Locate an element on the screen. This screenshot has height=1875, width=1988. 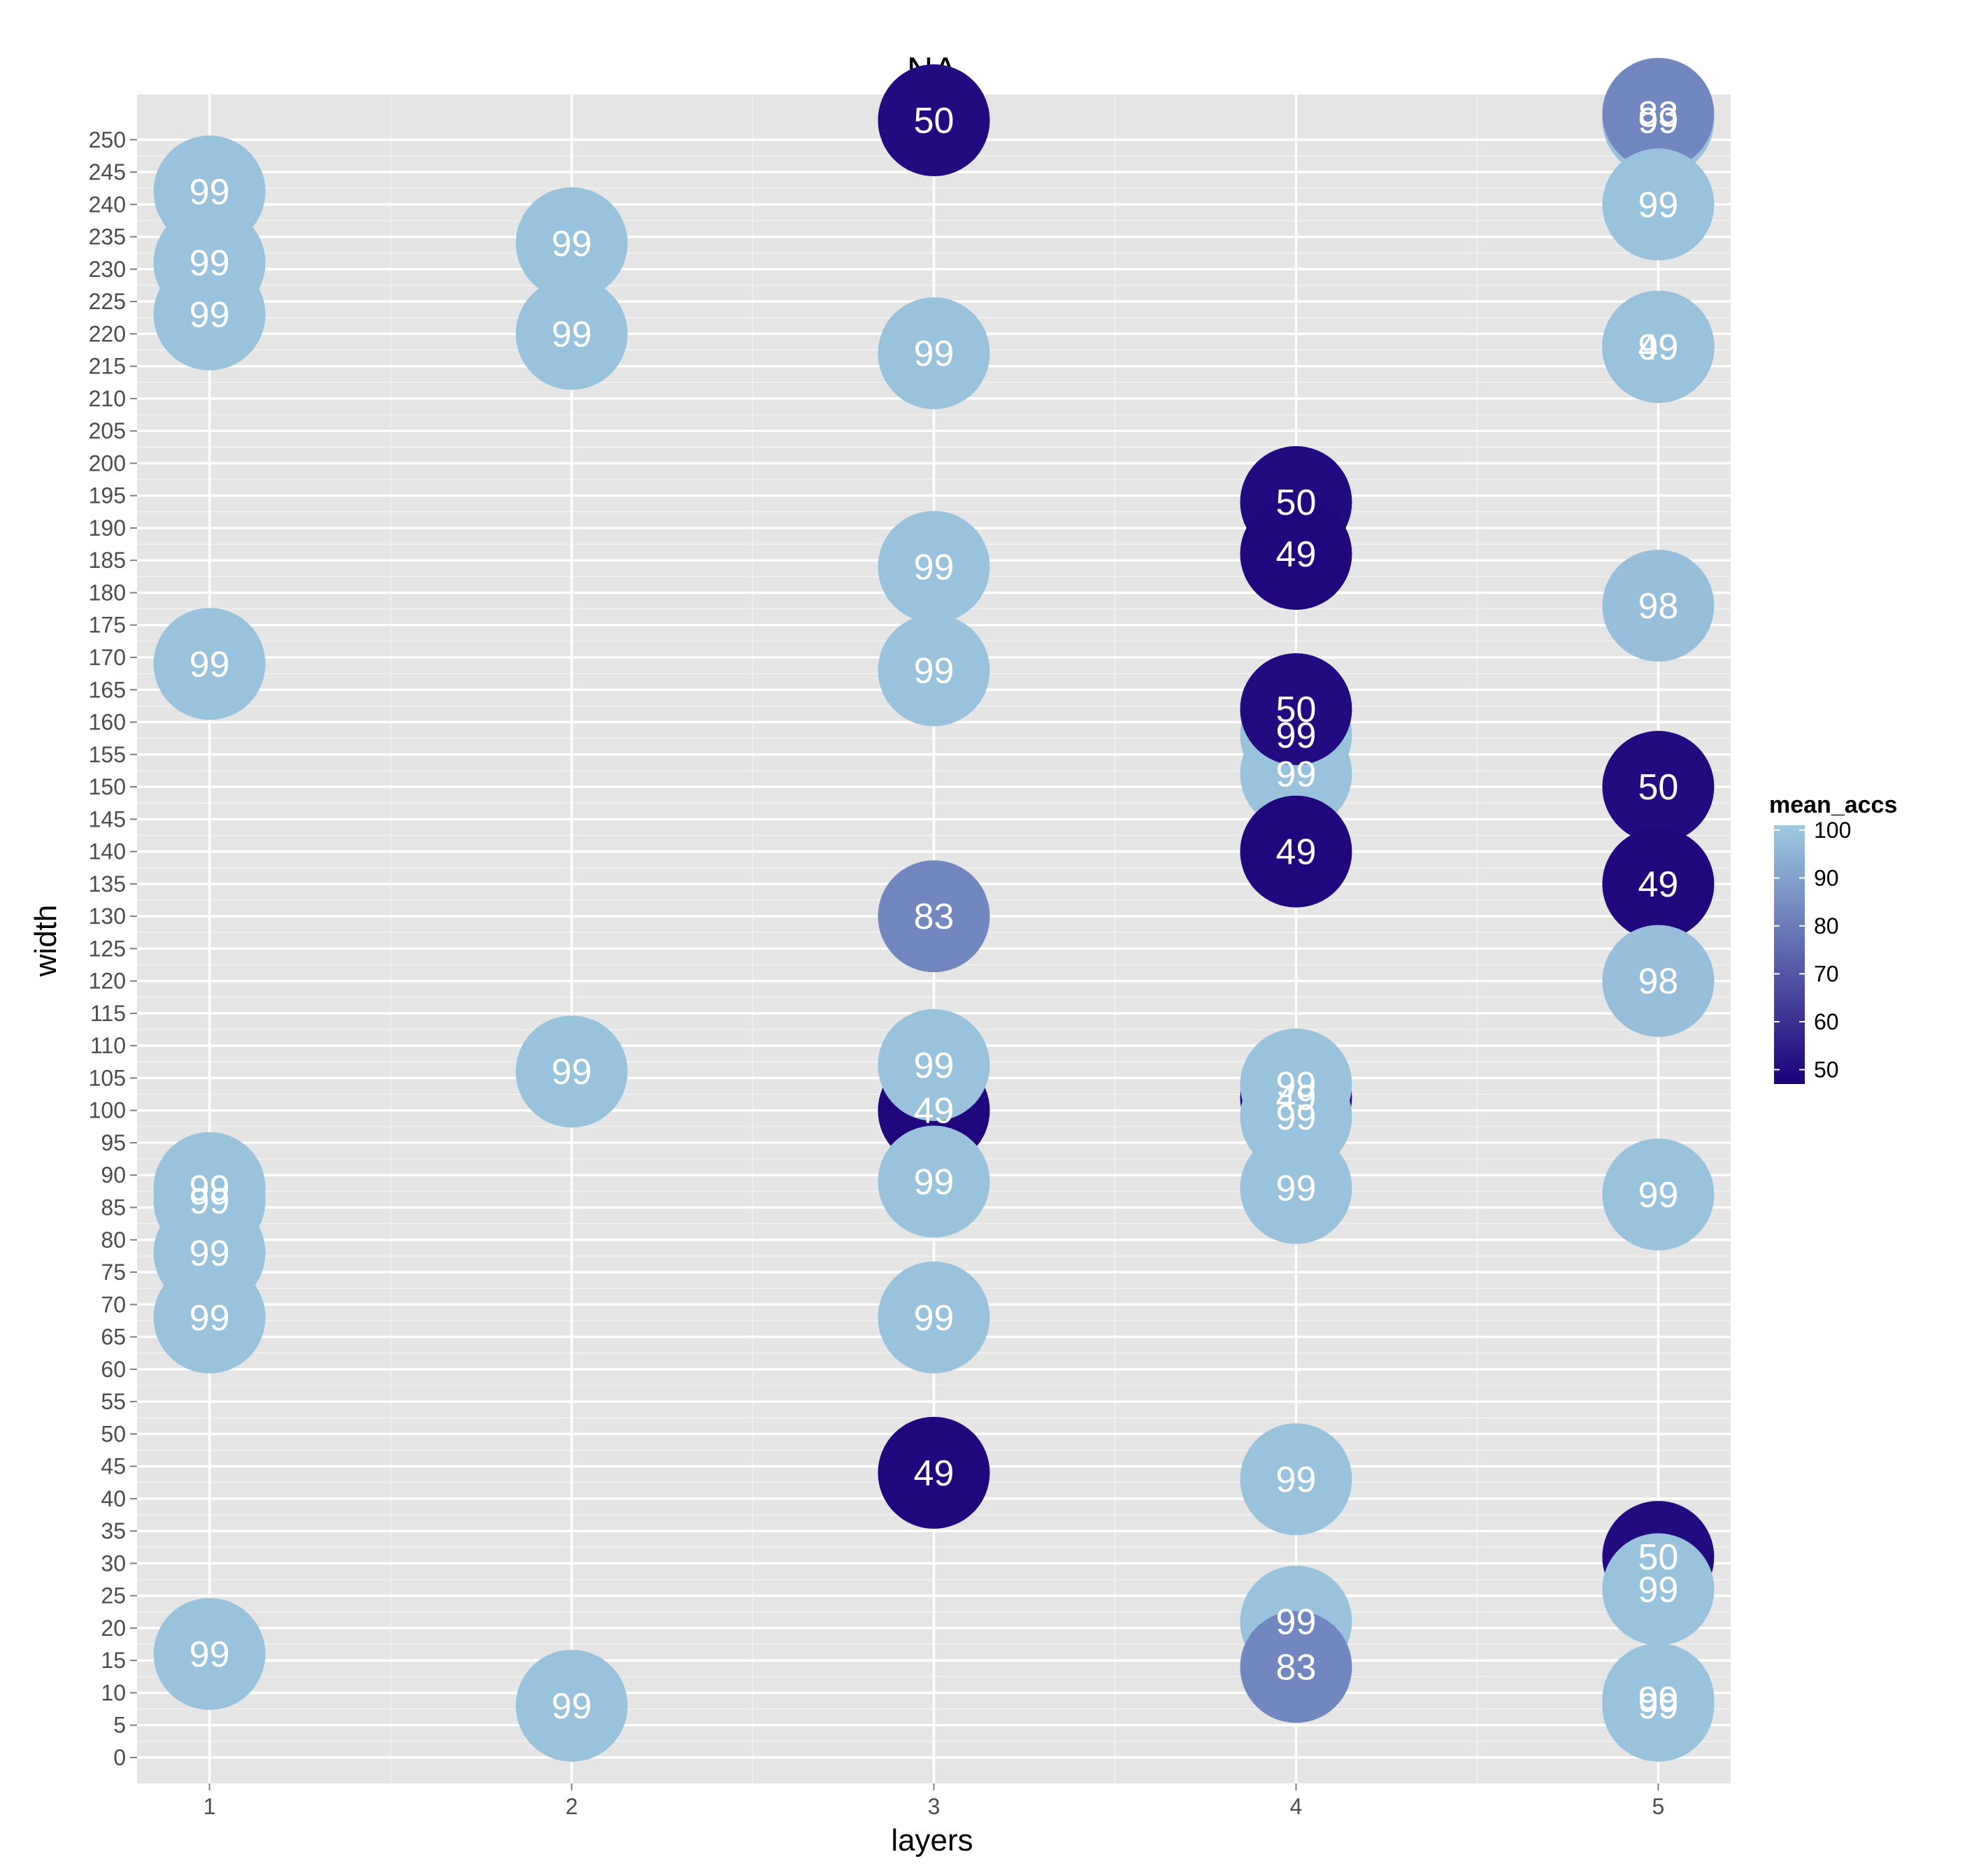
x-tick-label: 3 is located at coordinates (935, 1806).